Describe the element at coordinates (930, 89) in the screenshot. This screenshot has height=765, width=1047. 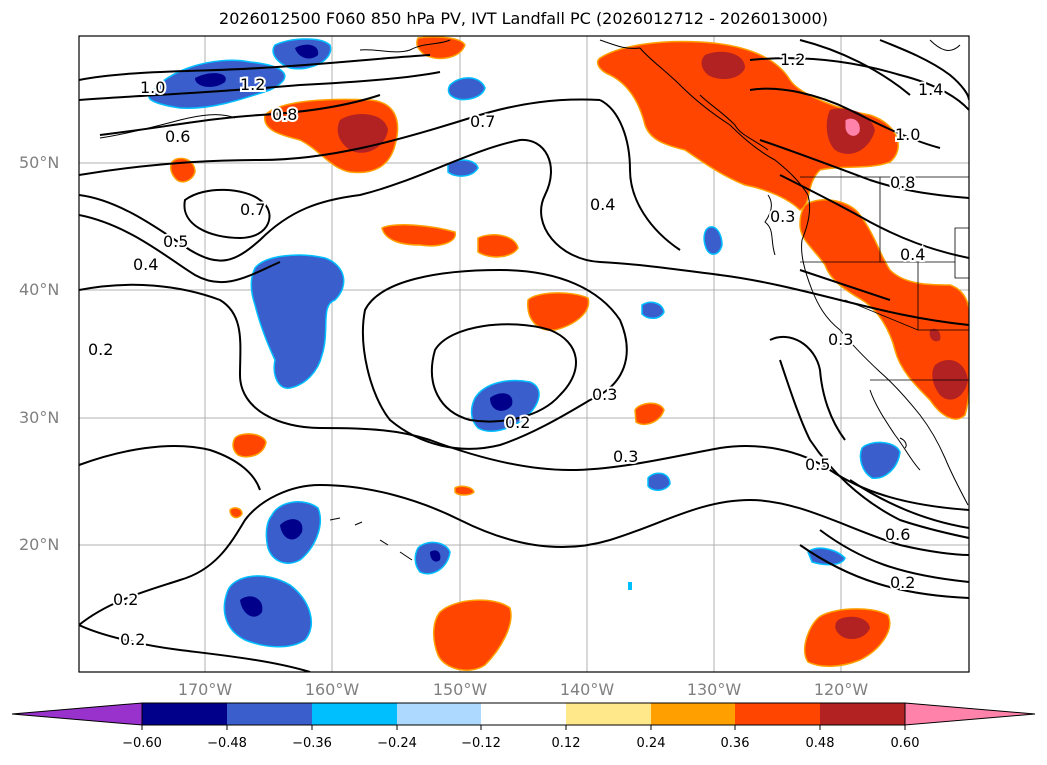
I see `contour-label: 1.4` at that location.